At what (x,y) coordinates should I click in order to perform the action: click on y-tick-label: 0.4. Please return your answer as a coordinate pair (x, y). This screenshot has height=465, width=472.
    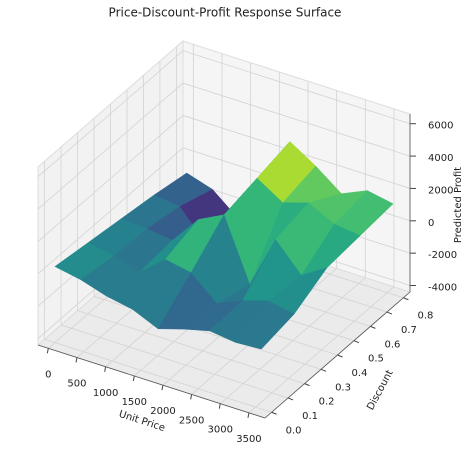
    Looking at the image, I should click on (360, 373).